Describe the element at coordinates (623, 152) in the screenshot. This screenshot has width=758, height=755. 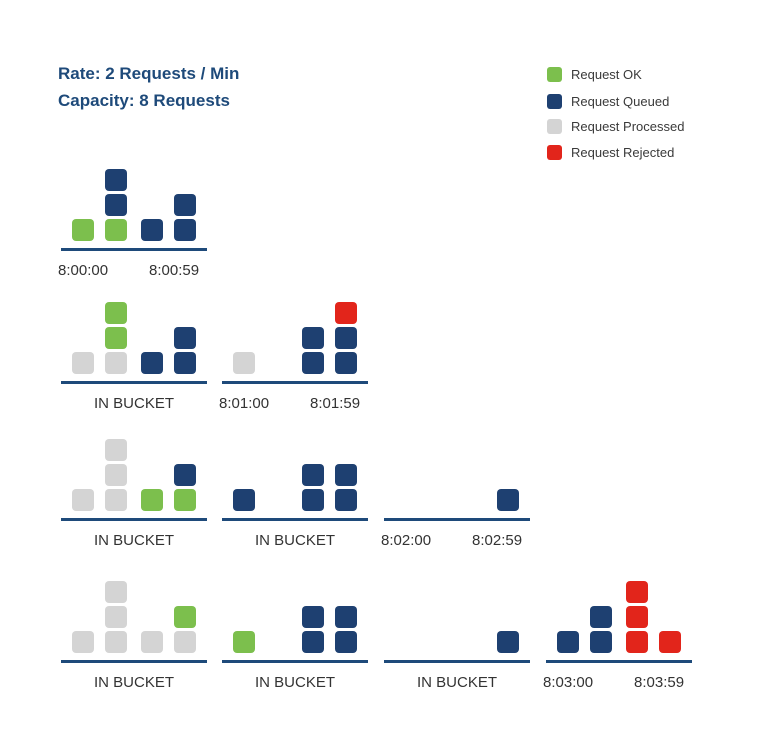
I see `legend-label: Request Rejected` at that location.